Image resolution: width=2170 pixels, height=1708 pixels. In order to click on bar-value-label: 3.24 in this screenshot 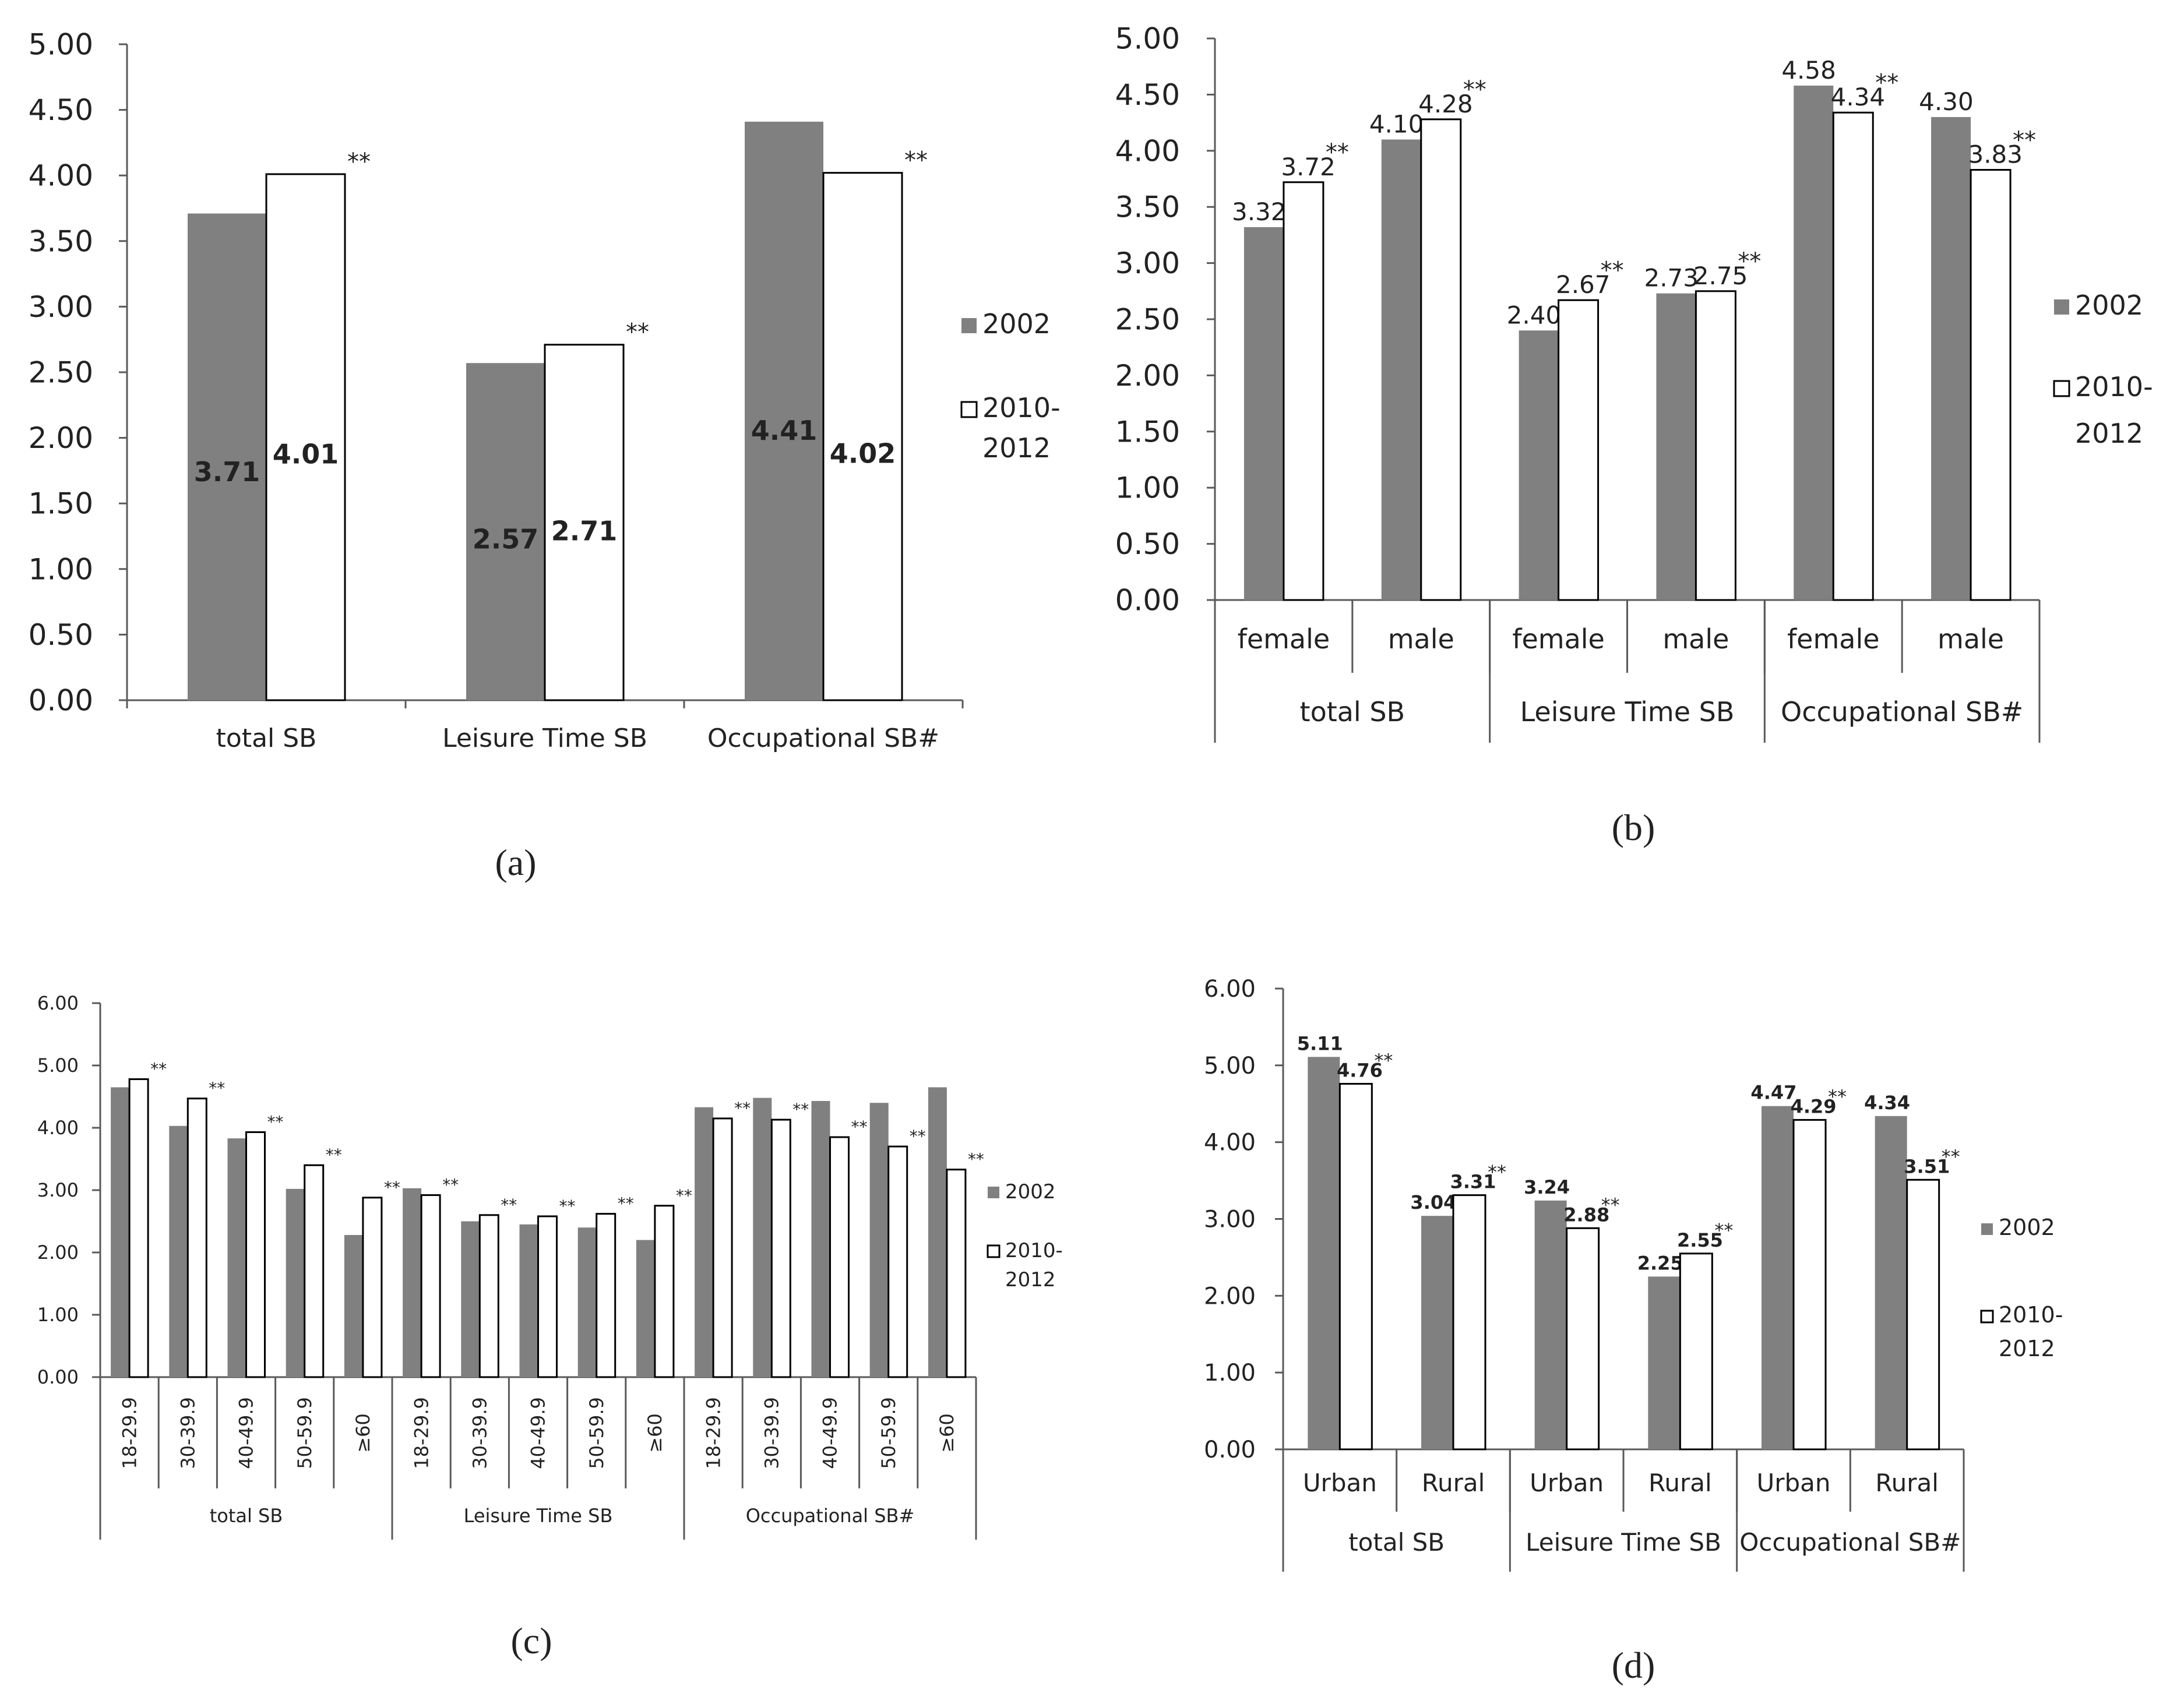, I will do `click(1547, 1187)`.